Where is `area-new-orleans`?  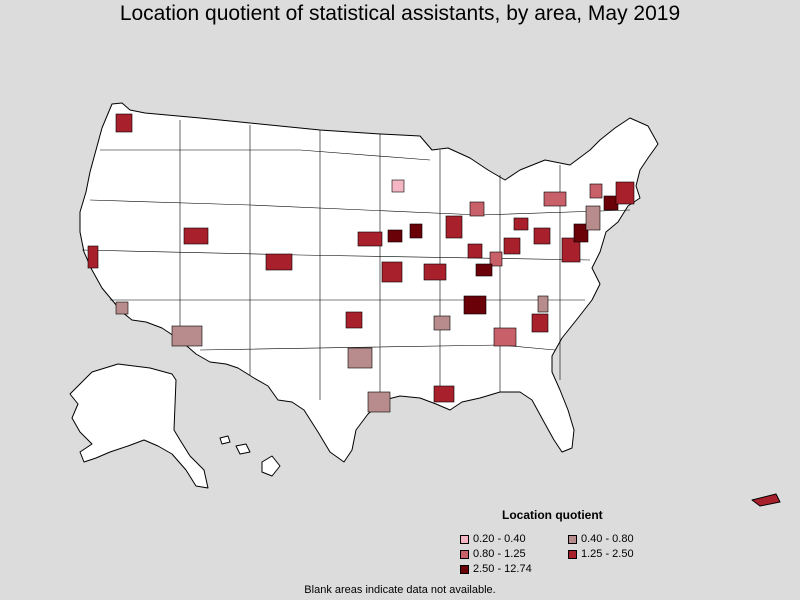 area-new-orleans is located at coordinates (444, 394).